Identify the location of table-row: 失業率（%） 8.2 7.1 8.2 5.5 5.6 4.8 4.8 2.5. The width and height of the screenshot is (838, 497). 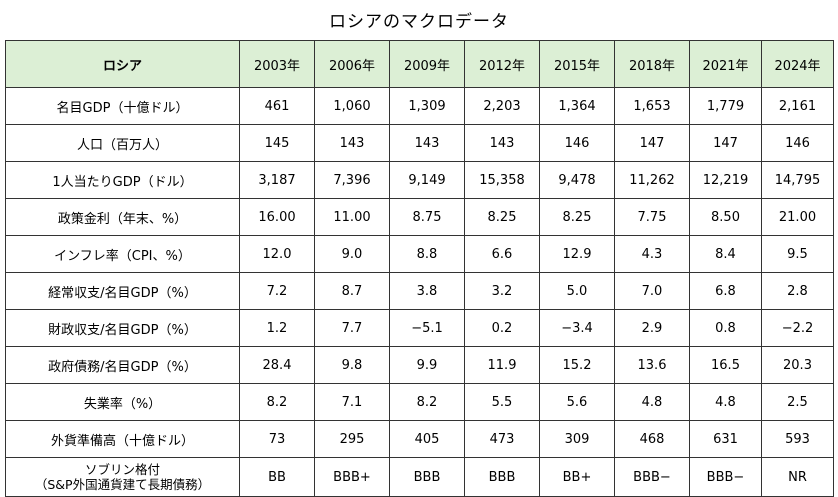
(419, 402).